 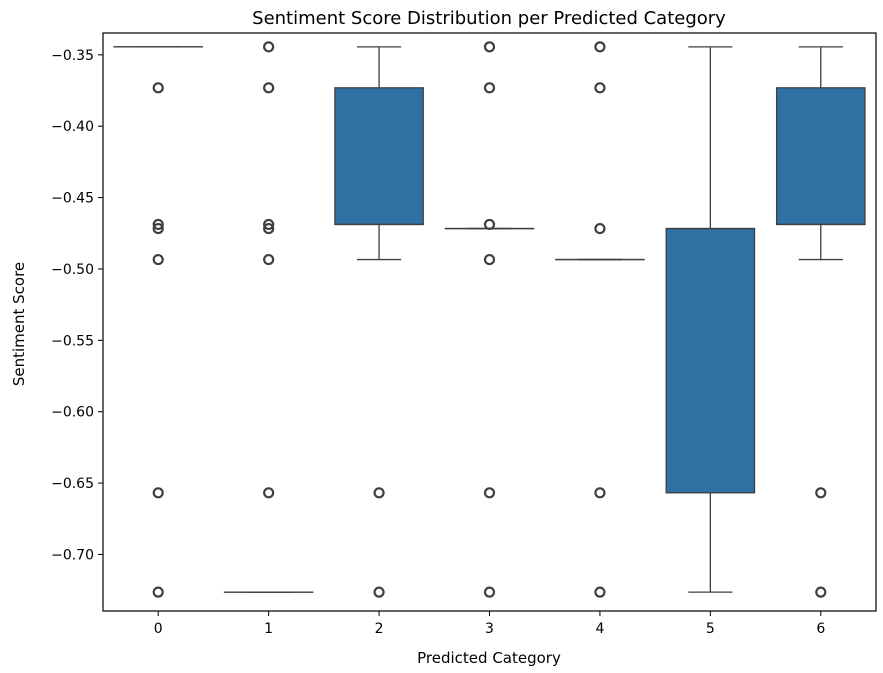 I want to click on x-tick-label: 4, so click(x=599, y=629).